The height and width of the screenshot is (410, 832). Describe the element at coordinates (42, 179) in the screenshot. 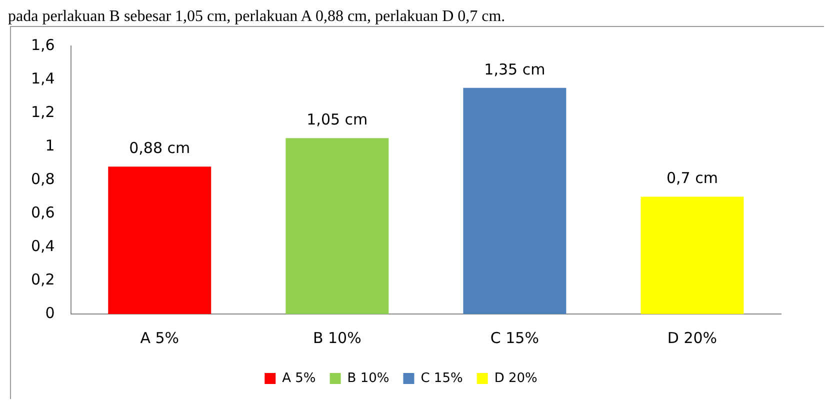

I see `y-tick-label: 0,8` at that location.